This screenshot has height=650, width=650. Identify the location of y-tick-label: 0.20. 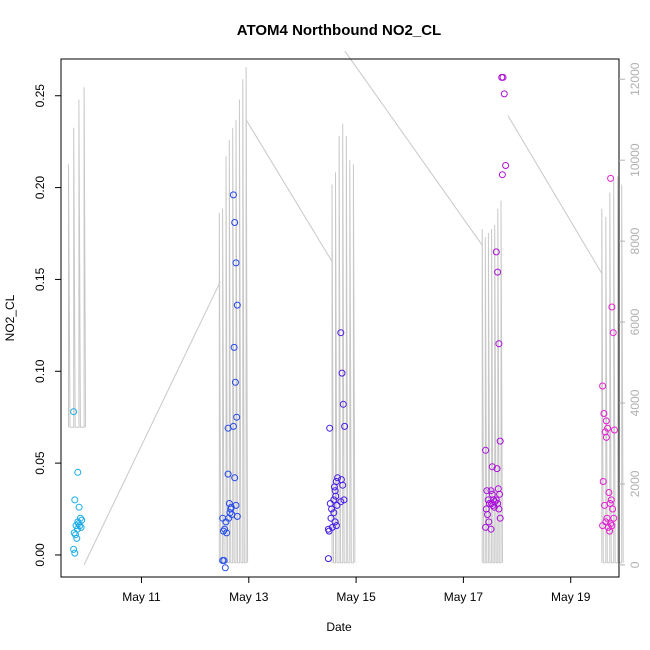
(40, 188).